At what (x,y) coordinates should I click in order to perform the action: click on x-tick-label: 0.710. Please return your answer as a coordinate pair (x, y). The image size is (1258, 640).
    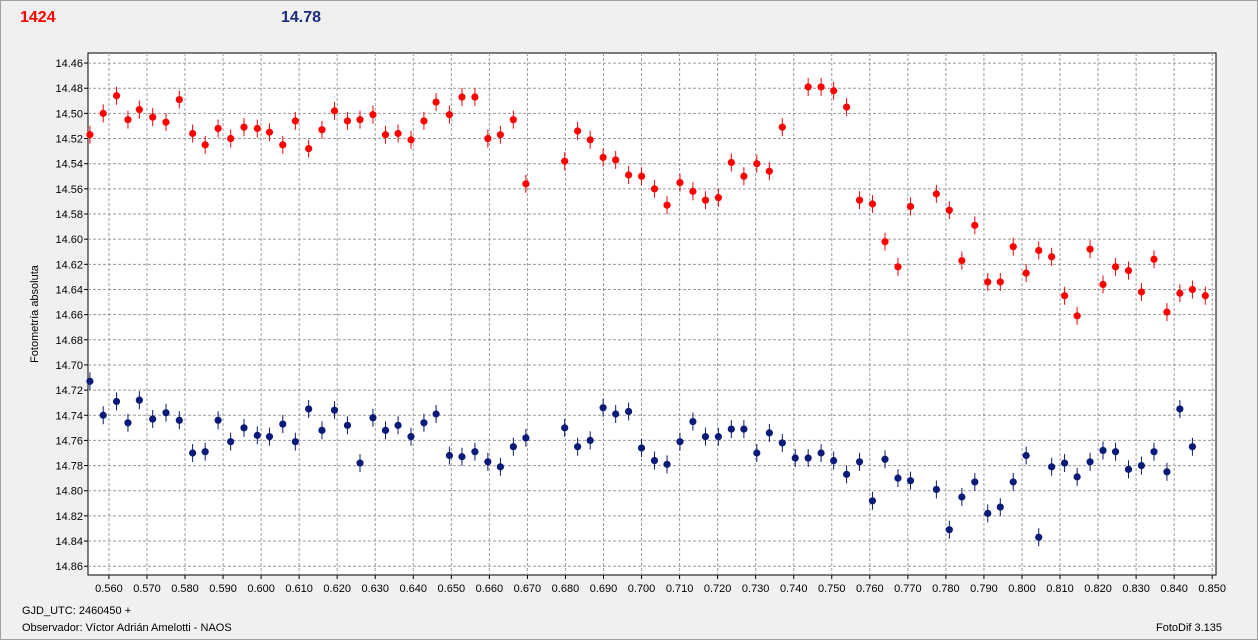
    Looking at the image, I should click on (680, 589).